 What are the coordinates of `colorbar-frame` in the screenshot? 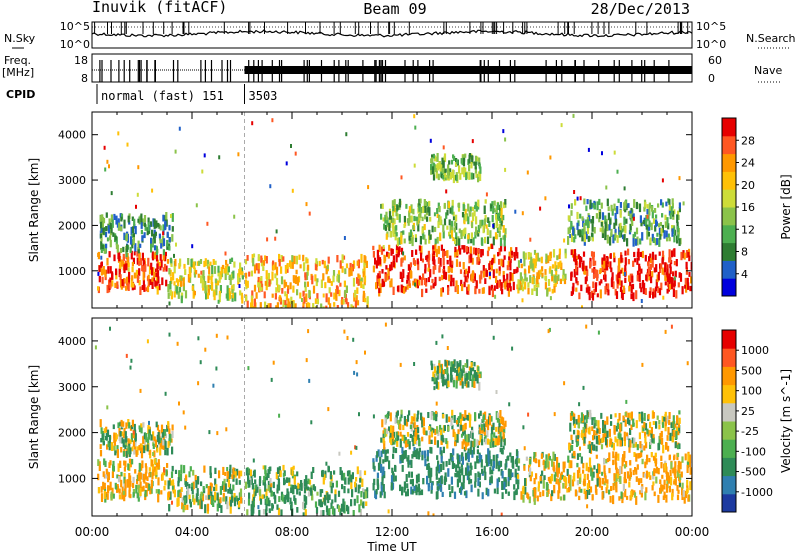 It's located at (729, 421).